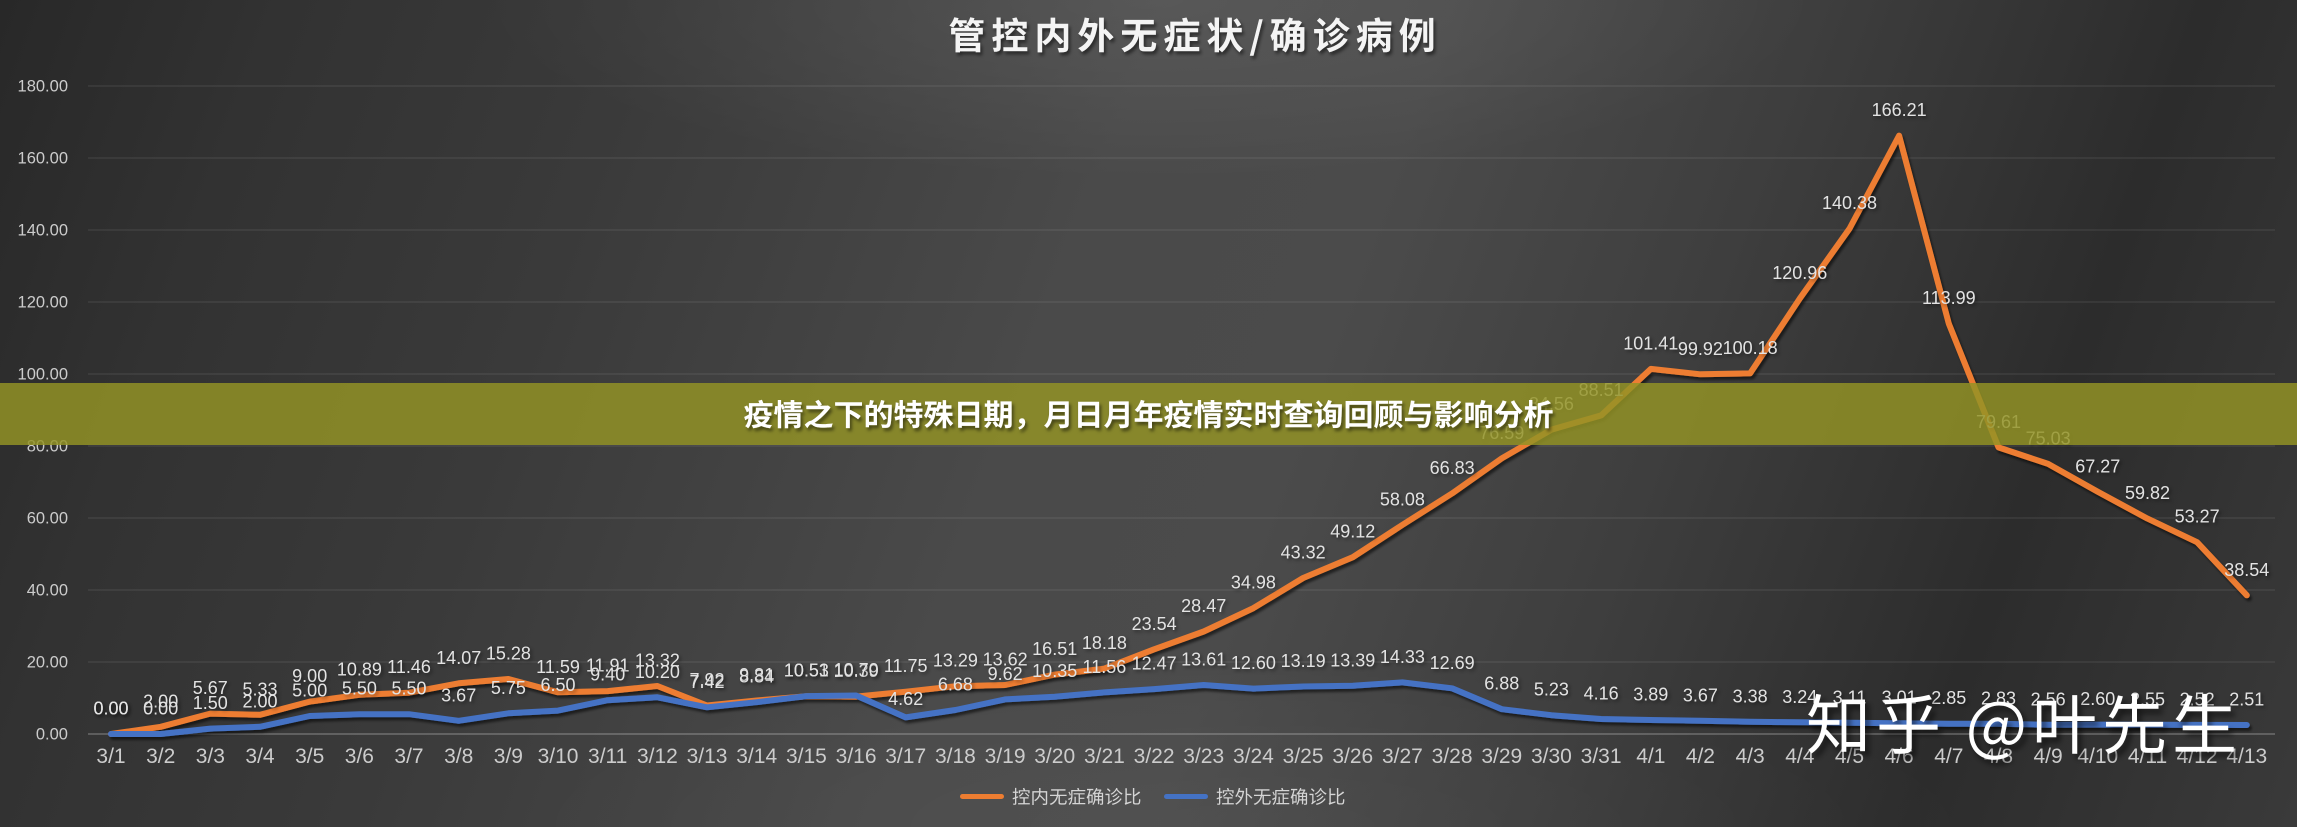 The width and height of the screenshot is (2297, 827). What do you see at coordinates (409, 667) in the screenshot?
I see `svg-text: 11.46` at bounding box center [409, 667].